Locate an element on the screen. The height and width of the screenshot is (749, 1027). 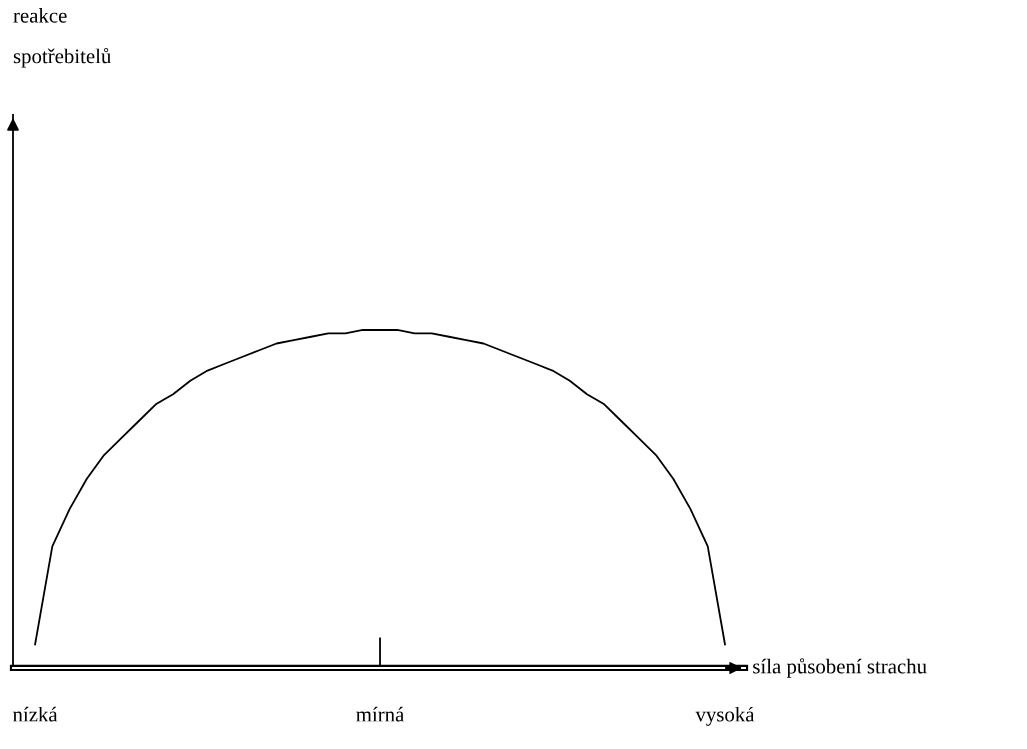
text: reakce spotřebitelů is located at coordinates (62, 38).